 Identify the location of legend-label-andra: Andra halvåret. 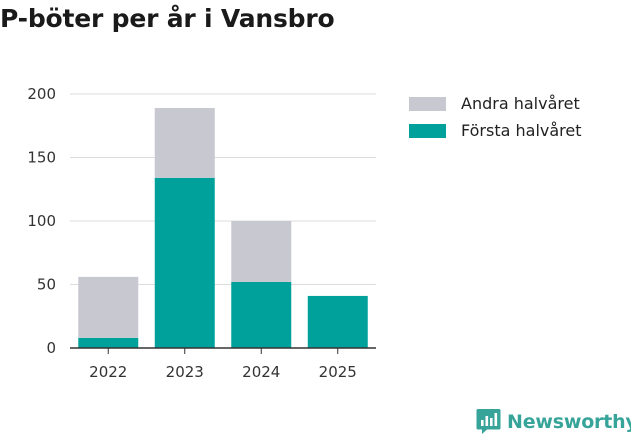
(520, 103).